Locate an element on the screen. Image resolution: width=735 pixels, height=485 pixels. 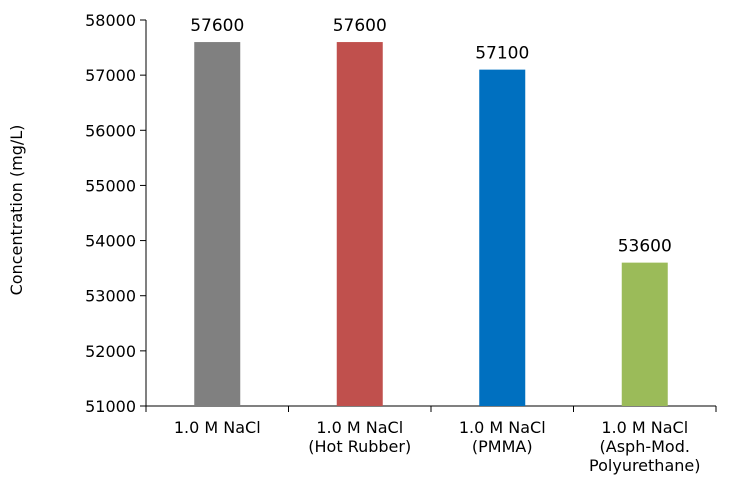
y-tick-label: 58000 is located at coordinates (110, 20).